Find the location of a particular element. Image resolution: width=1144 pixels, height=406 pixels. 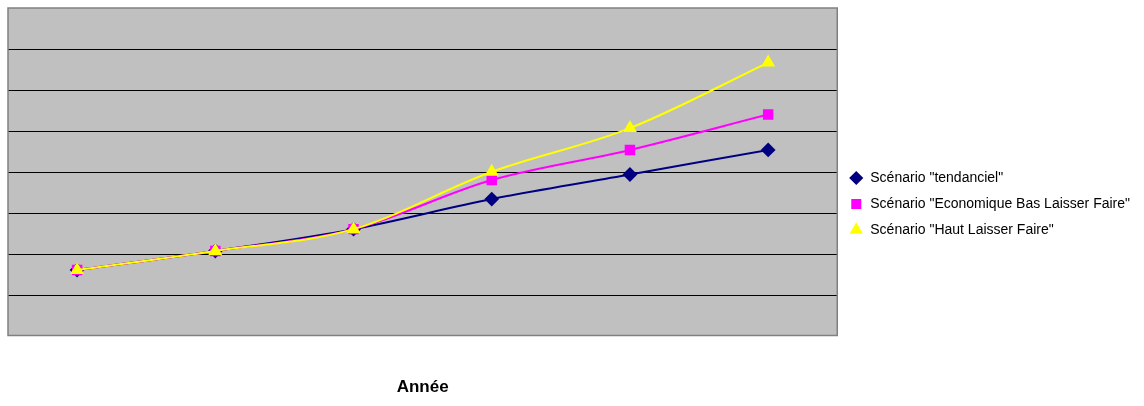

legend-label: Scénario "Economique Bas Laisser Faire" is located at coordinates (1000, 202).